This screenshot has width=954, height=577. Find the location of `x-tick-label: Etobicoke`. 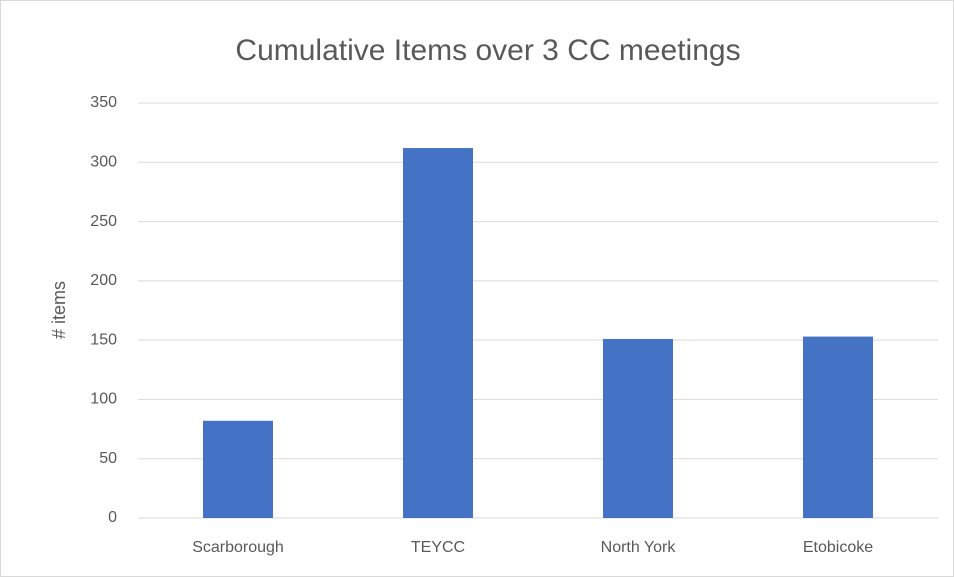

x-tick-label: Etobicoke is located at coordinates (838, 547).